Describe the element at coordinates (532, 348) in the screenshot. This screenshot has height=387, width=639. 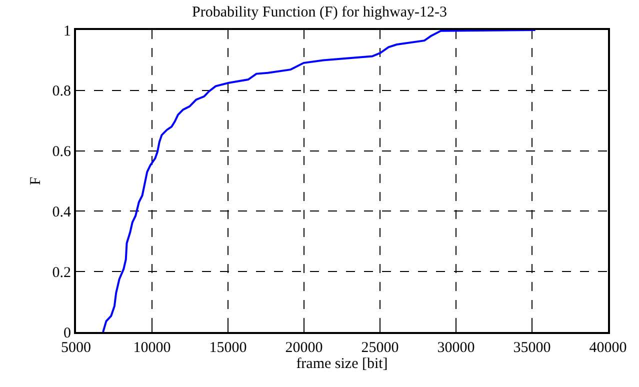
I see `x-tick-label: 35000` at that location.